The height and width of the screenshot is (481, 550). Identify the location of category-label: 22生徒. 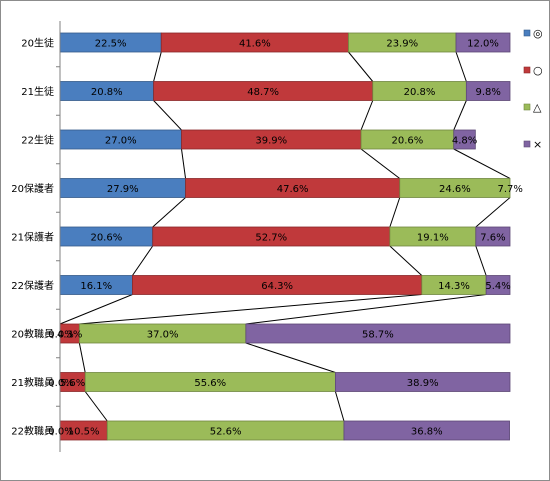
(37, 140).